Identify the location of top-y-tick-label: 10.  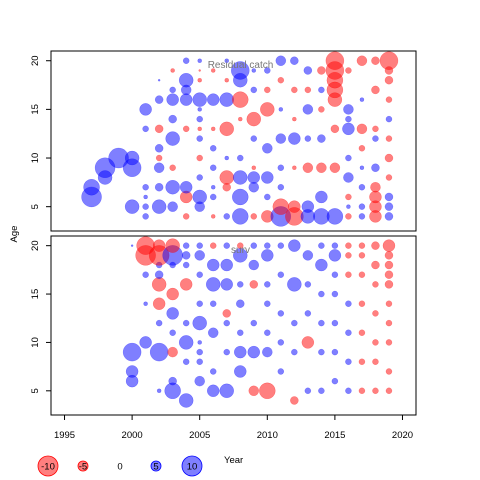
(35, 158).